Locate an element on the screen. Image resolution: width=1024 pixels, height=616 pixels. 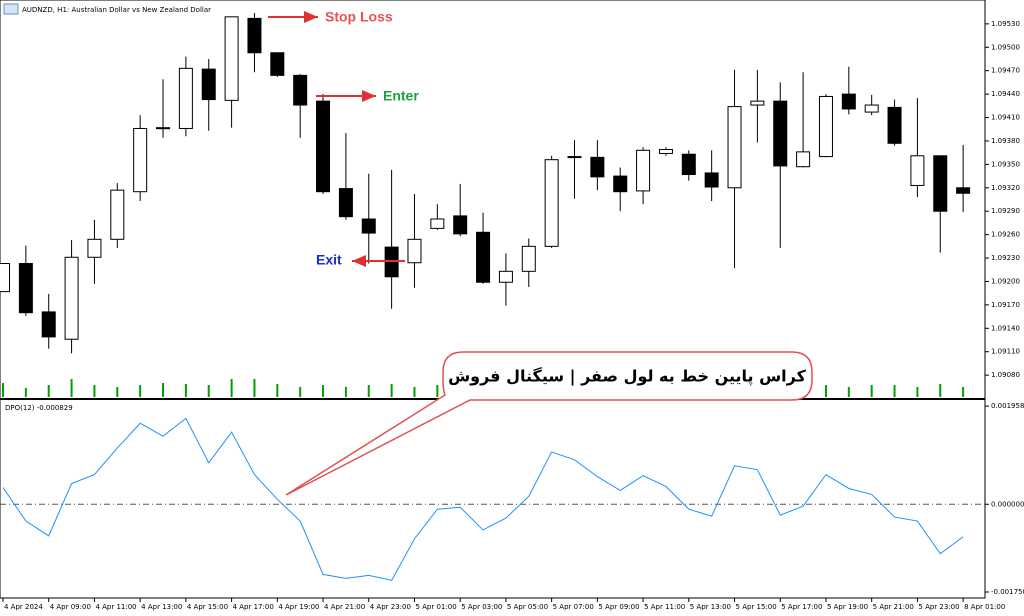
x-tick-label: 5 Apr 09:00 is located at coordinates (618, 607).